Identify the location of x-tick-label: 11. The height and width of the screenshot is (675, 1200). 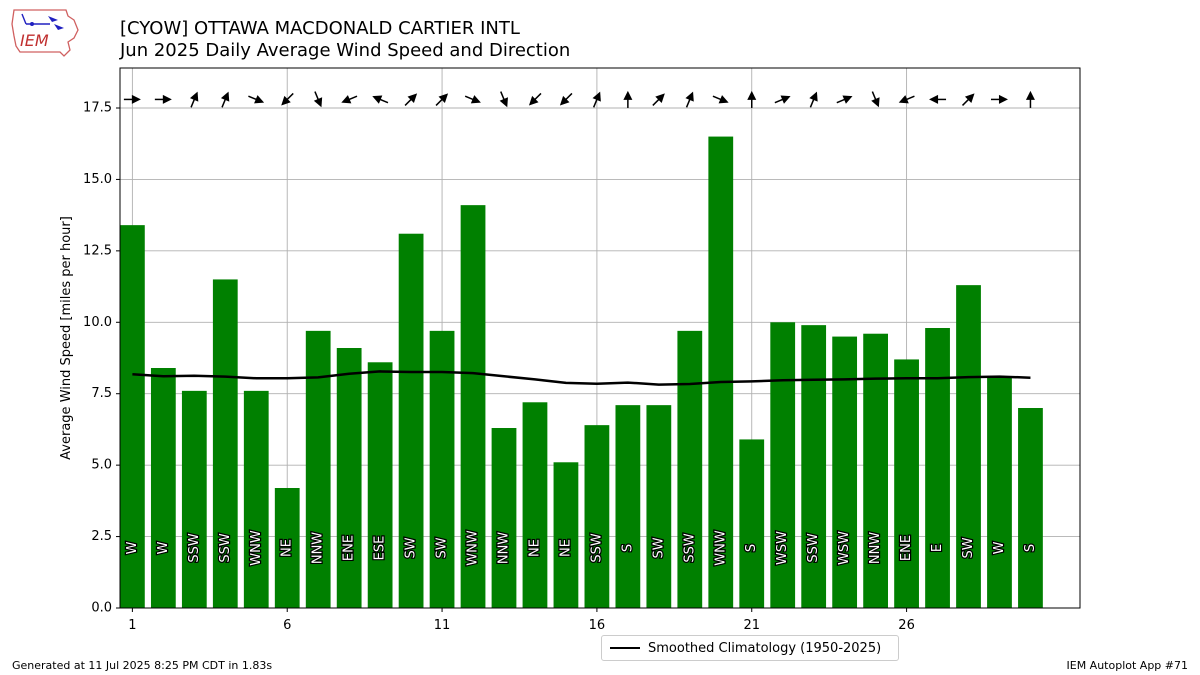
(442, 625).